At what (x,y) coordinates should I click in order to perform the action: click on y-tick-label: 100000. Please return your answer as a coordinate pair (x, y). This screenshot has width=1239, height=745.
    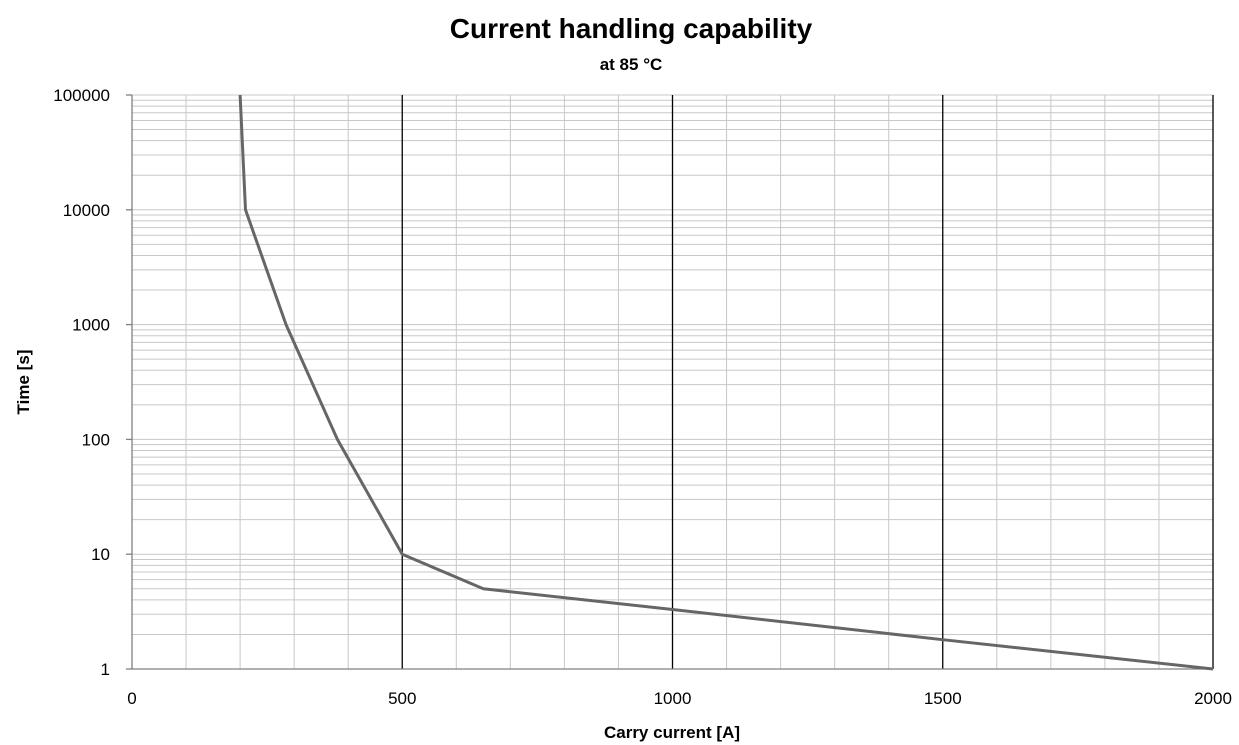
    Looking at the image, I should click on (81, 95).